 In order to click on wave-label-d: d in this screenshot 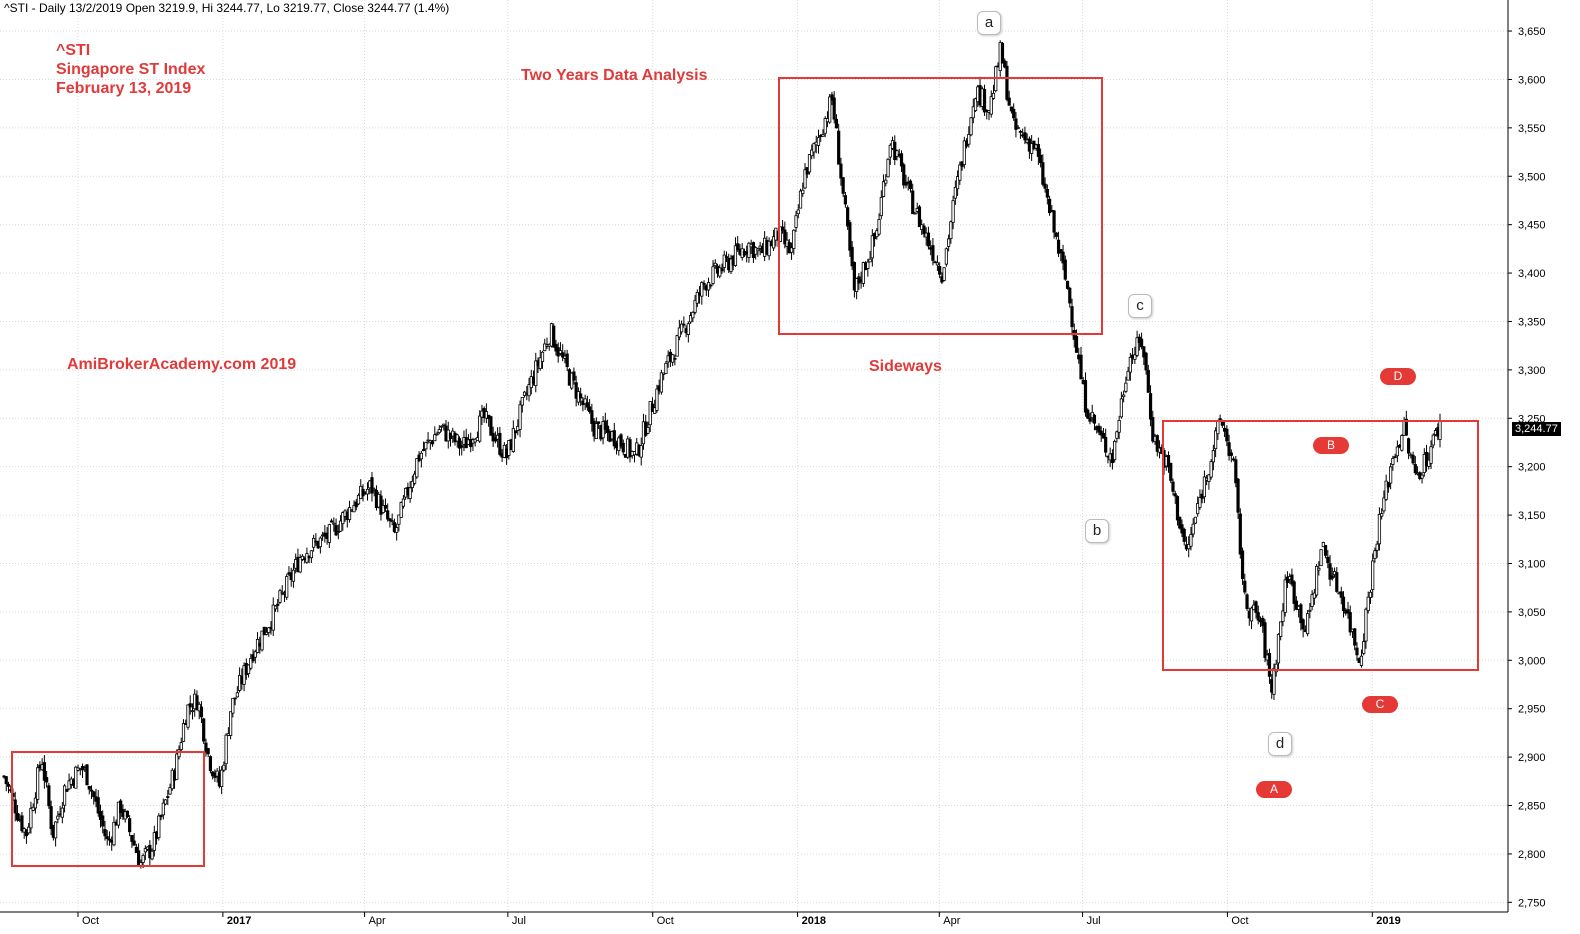, I will do `click(1280, 744)`.